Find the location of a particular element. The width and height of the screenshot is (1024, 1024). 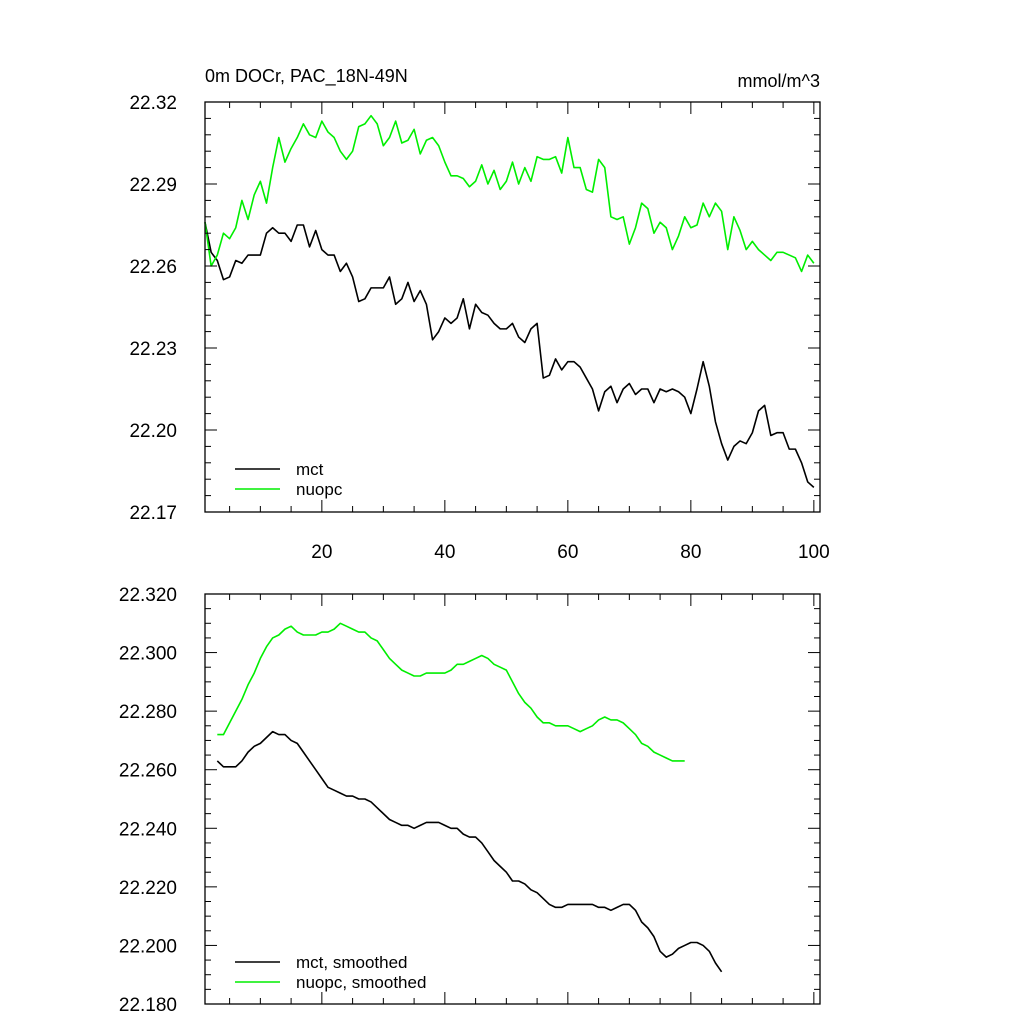

y-tick-label: 22.240 is located at coordinates (148, 829).